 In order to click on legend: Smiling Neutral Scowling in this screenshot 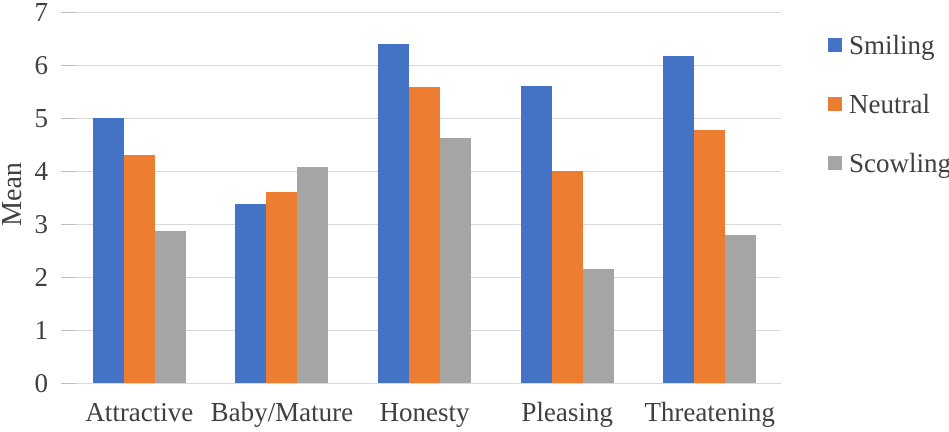, I will do `click(888, 118)`.